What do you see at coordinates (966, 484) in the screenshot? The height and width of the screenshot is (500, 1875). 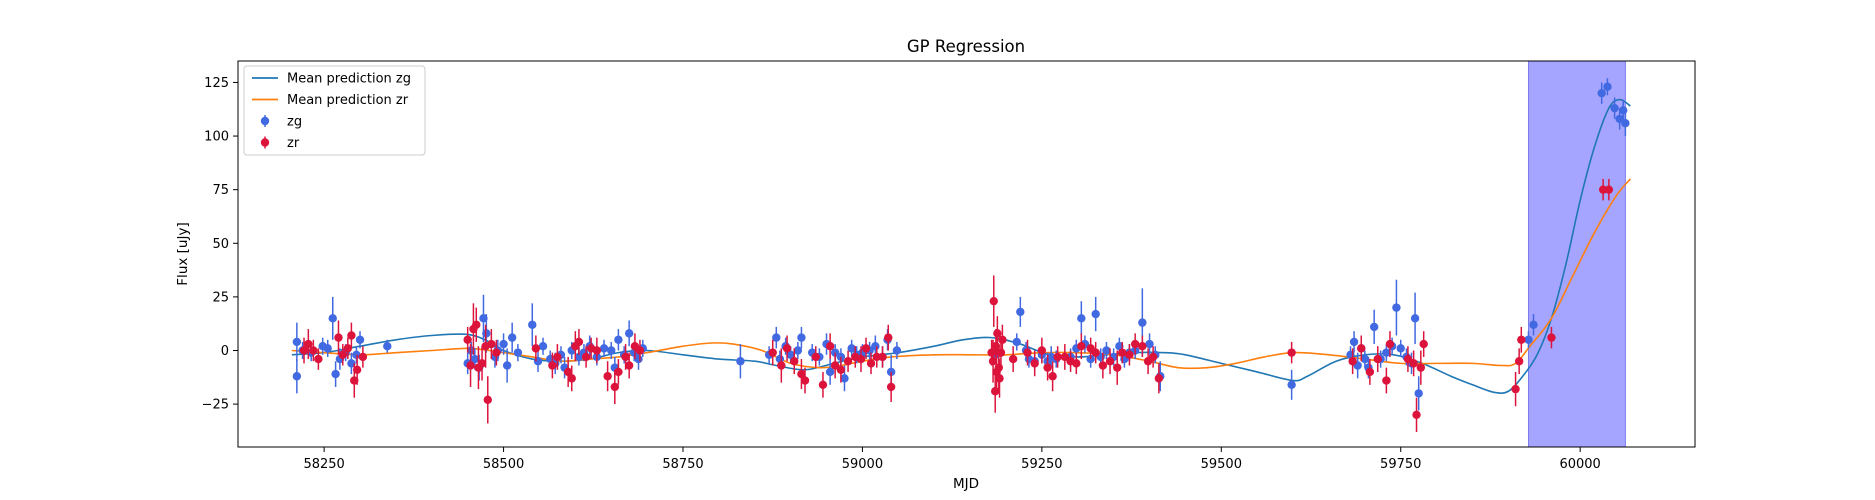 I see `x-axis-title: MJD` at bounding box center [966, 484].